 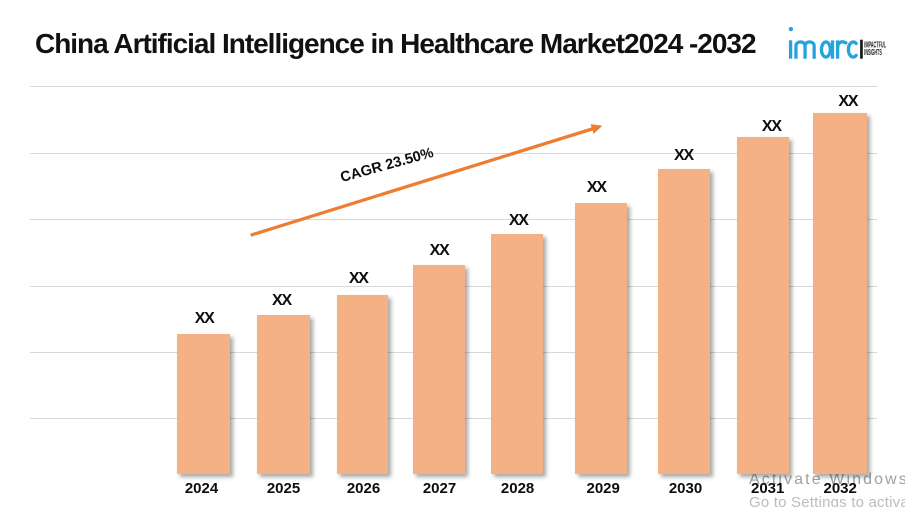 What do you see at coordinates (873, 52) in the screenshot?
I see `svg-text: INSIGHTS` at bounding box center [873, 52].